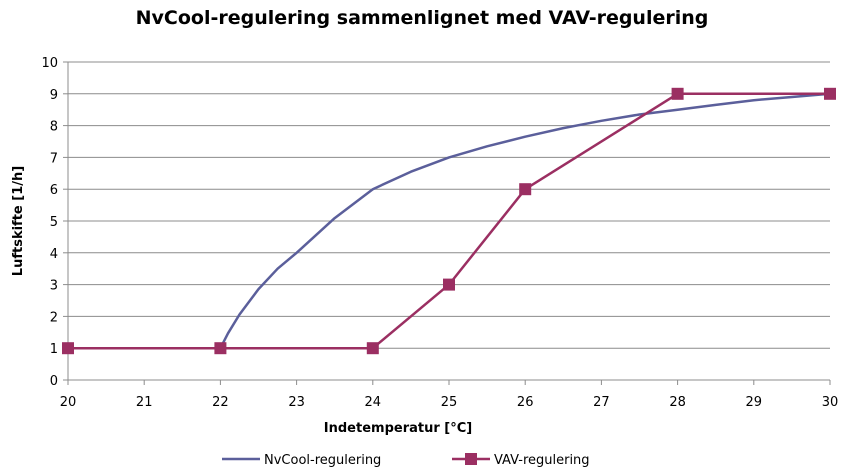  Describe the element at coordinates (601, 402) in the screenshot. I see `x-tick-label: 27` at that location.